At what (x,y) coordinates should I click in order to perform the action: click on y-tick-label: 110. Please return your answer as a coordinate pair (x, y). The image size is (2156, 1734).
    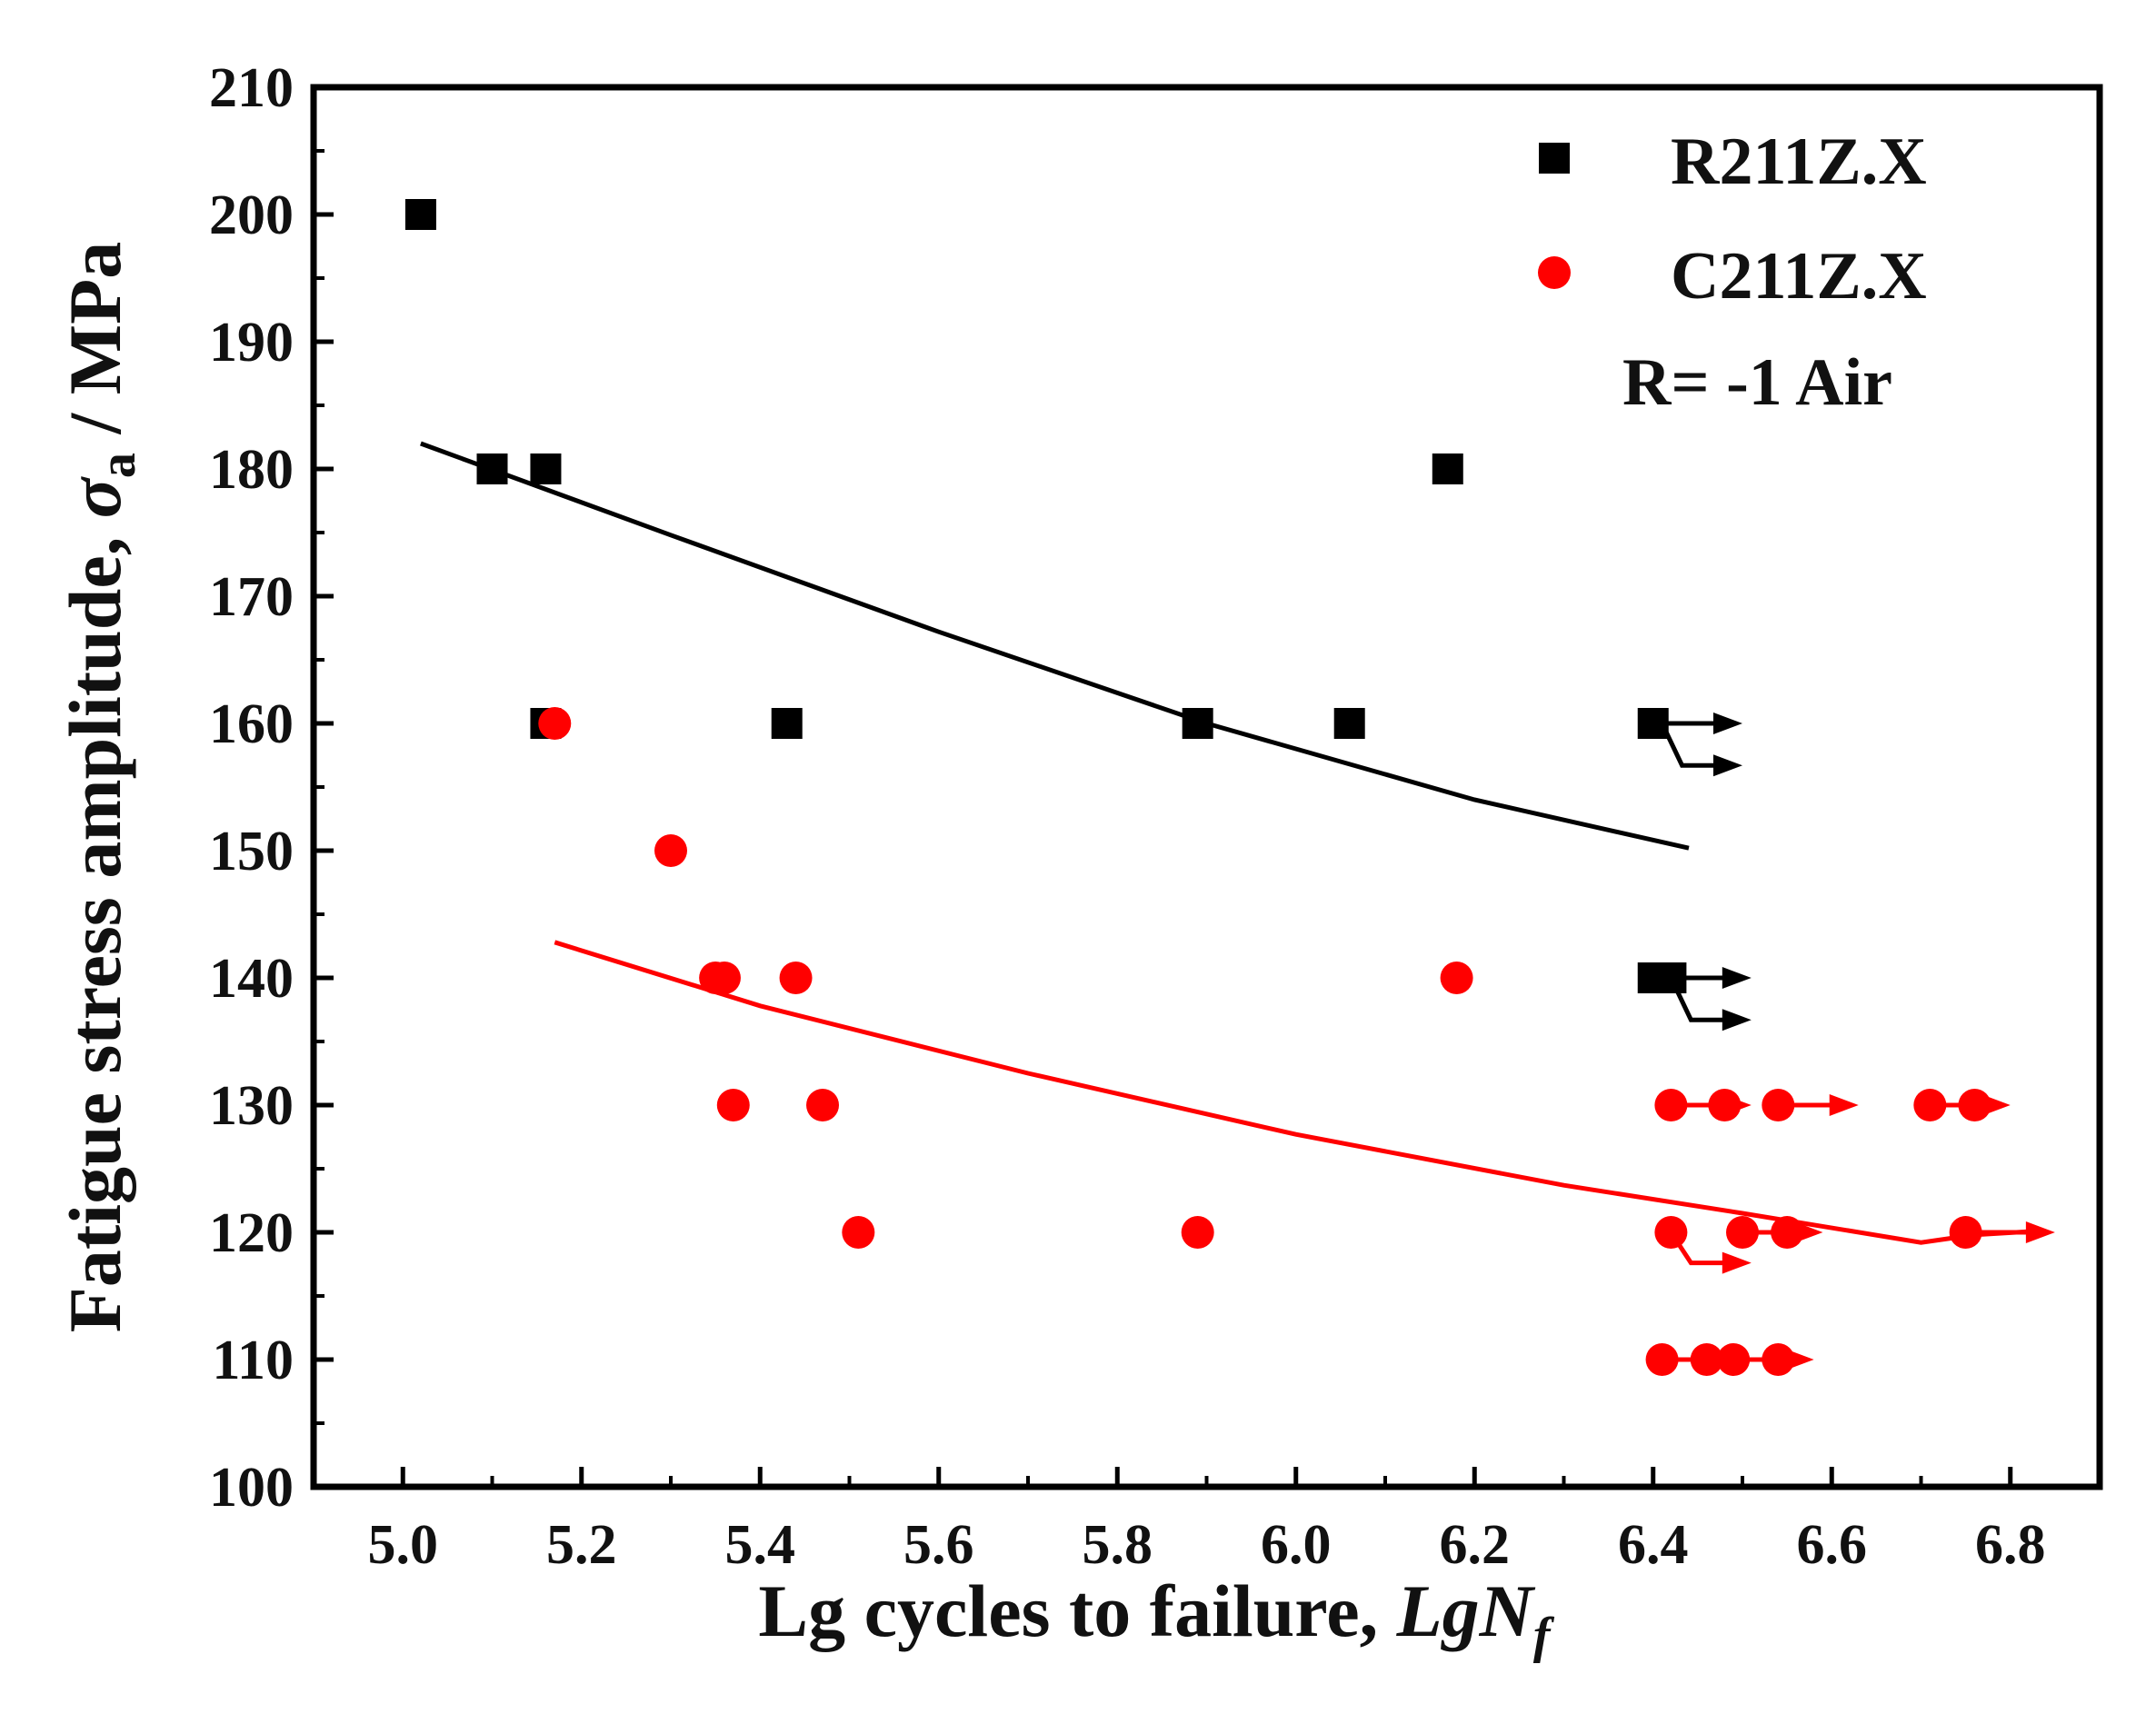
    Looking at the image, I should click on (253, 1360).